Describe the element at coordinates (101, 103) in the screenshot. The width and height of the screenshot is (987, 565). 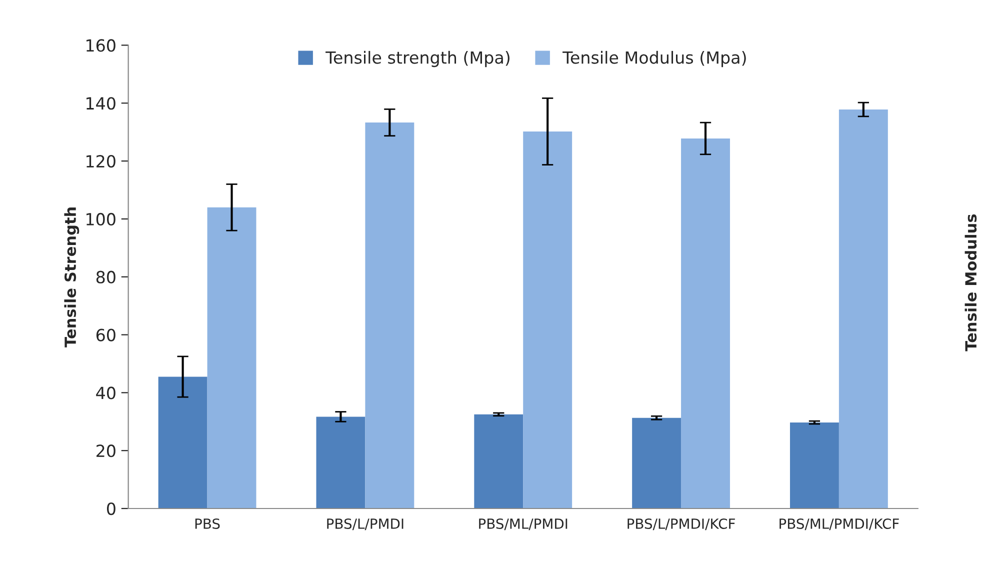
I see `y-tick-label: 140` at that location.